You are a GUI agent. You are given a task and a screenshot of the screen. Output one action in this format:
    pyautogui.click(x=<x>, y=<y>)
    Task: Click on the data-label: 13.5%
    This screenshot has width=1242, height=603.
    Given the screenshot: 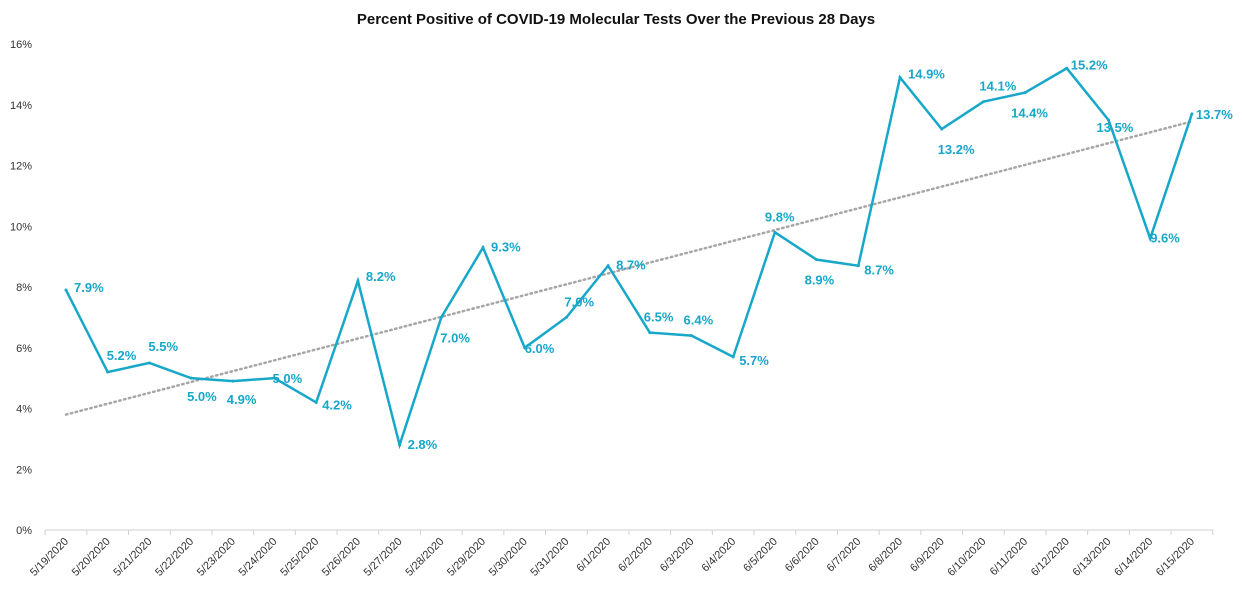 What is the action you would take?
    pyautogui.click(x=1115, y=127)
    